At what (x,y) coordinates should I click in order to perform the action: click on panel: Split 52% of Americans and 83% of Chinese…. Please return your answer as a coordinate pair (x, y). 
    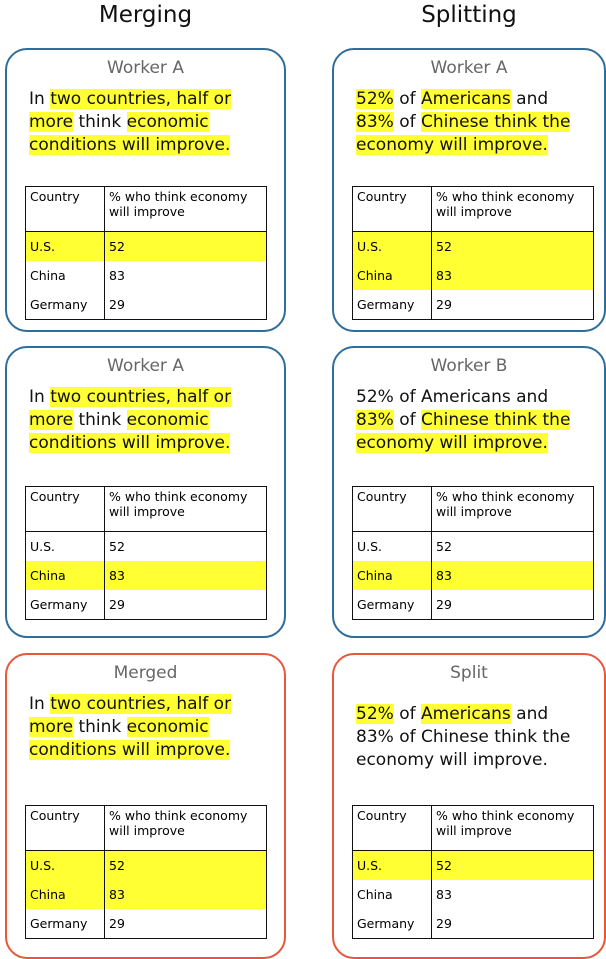
    Looking at the image, I should click on (469, 806).